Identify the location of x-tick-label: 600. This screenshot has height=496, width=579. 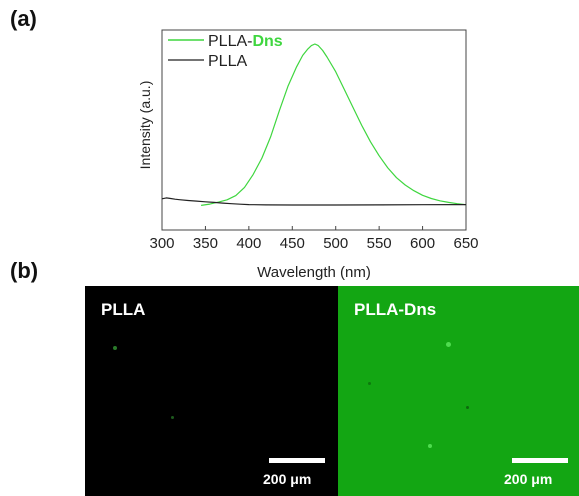
(422, 243).